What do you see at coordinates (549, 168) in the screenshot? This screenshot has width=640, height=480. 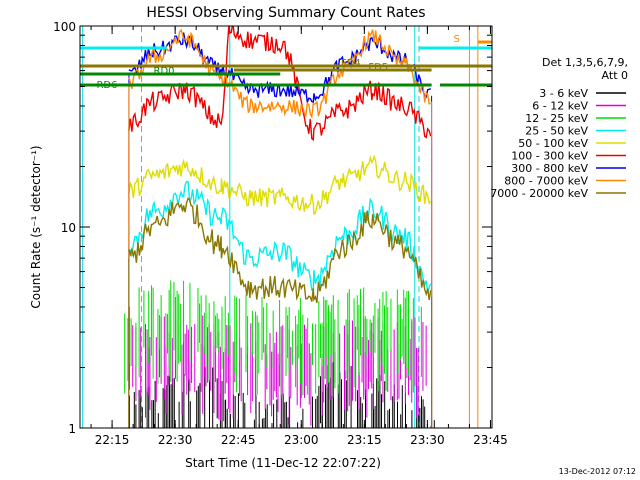 I see `legend-label: 300 - 800 keV` at bounding box center [549, 168].